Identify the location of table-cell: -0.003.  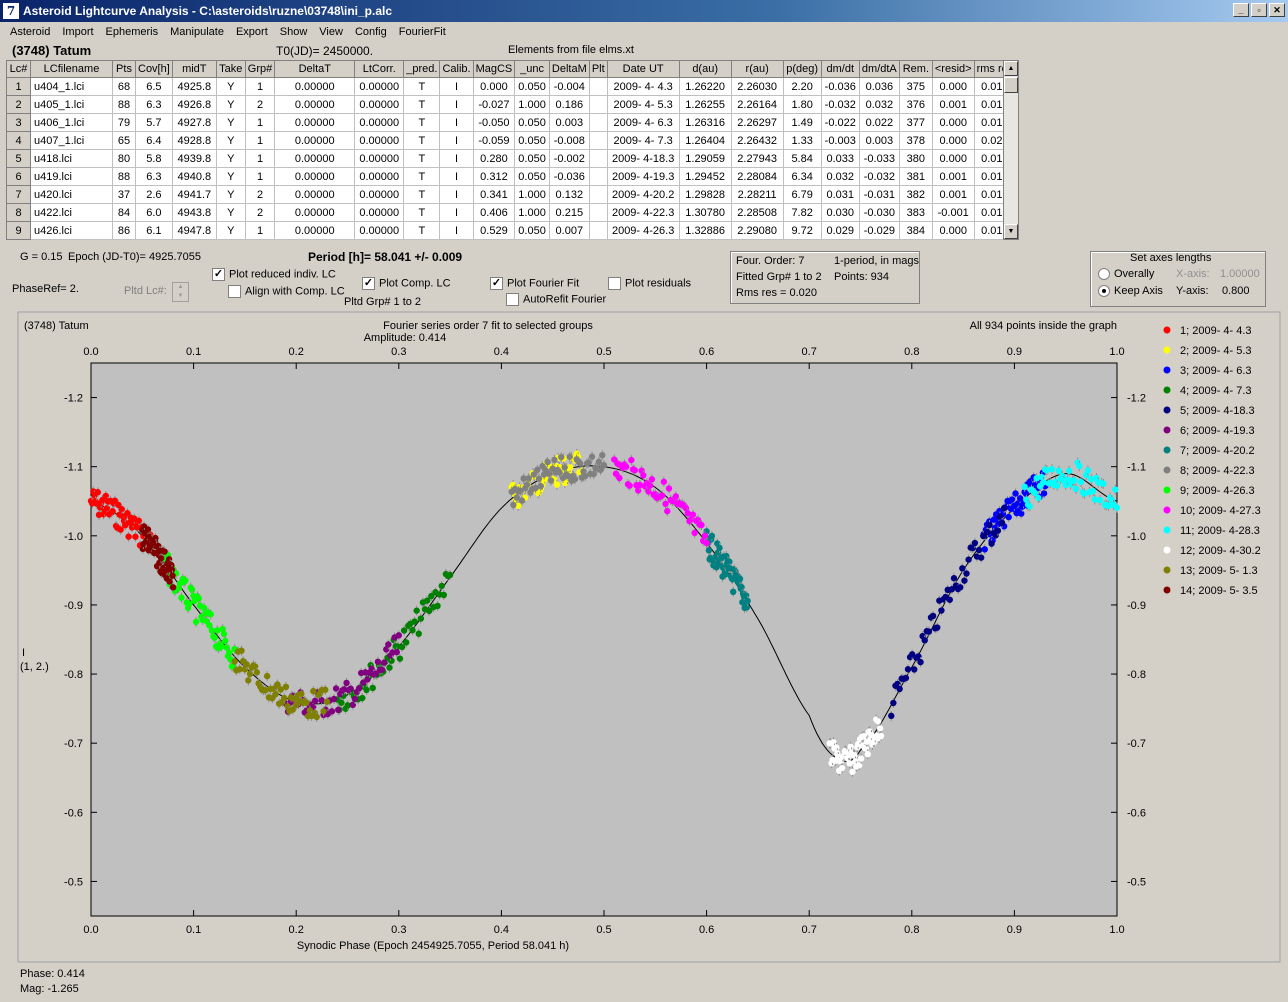
(840, 140).